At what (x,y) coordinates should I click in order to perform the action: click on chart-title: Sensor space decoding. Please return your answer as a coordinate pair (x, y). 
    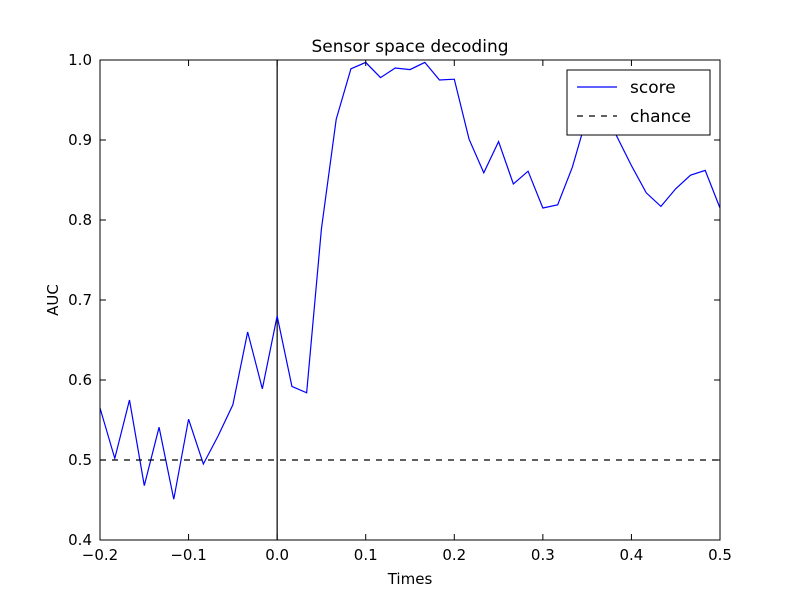
    Looking at the image, I should click on (409, 47).